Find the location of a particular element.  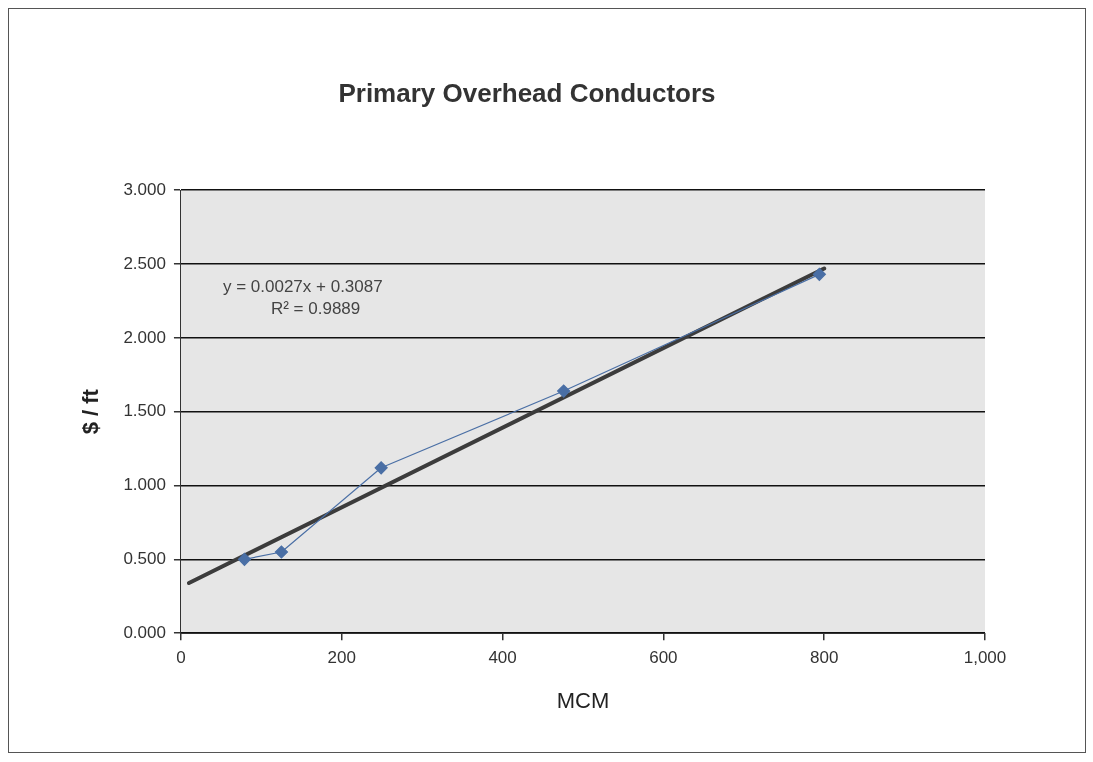

y-tick-label: 0.500 is located at coordinates (144, 559).